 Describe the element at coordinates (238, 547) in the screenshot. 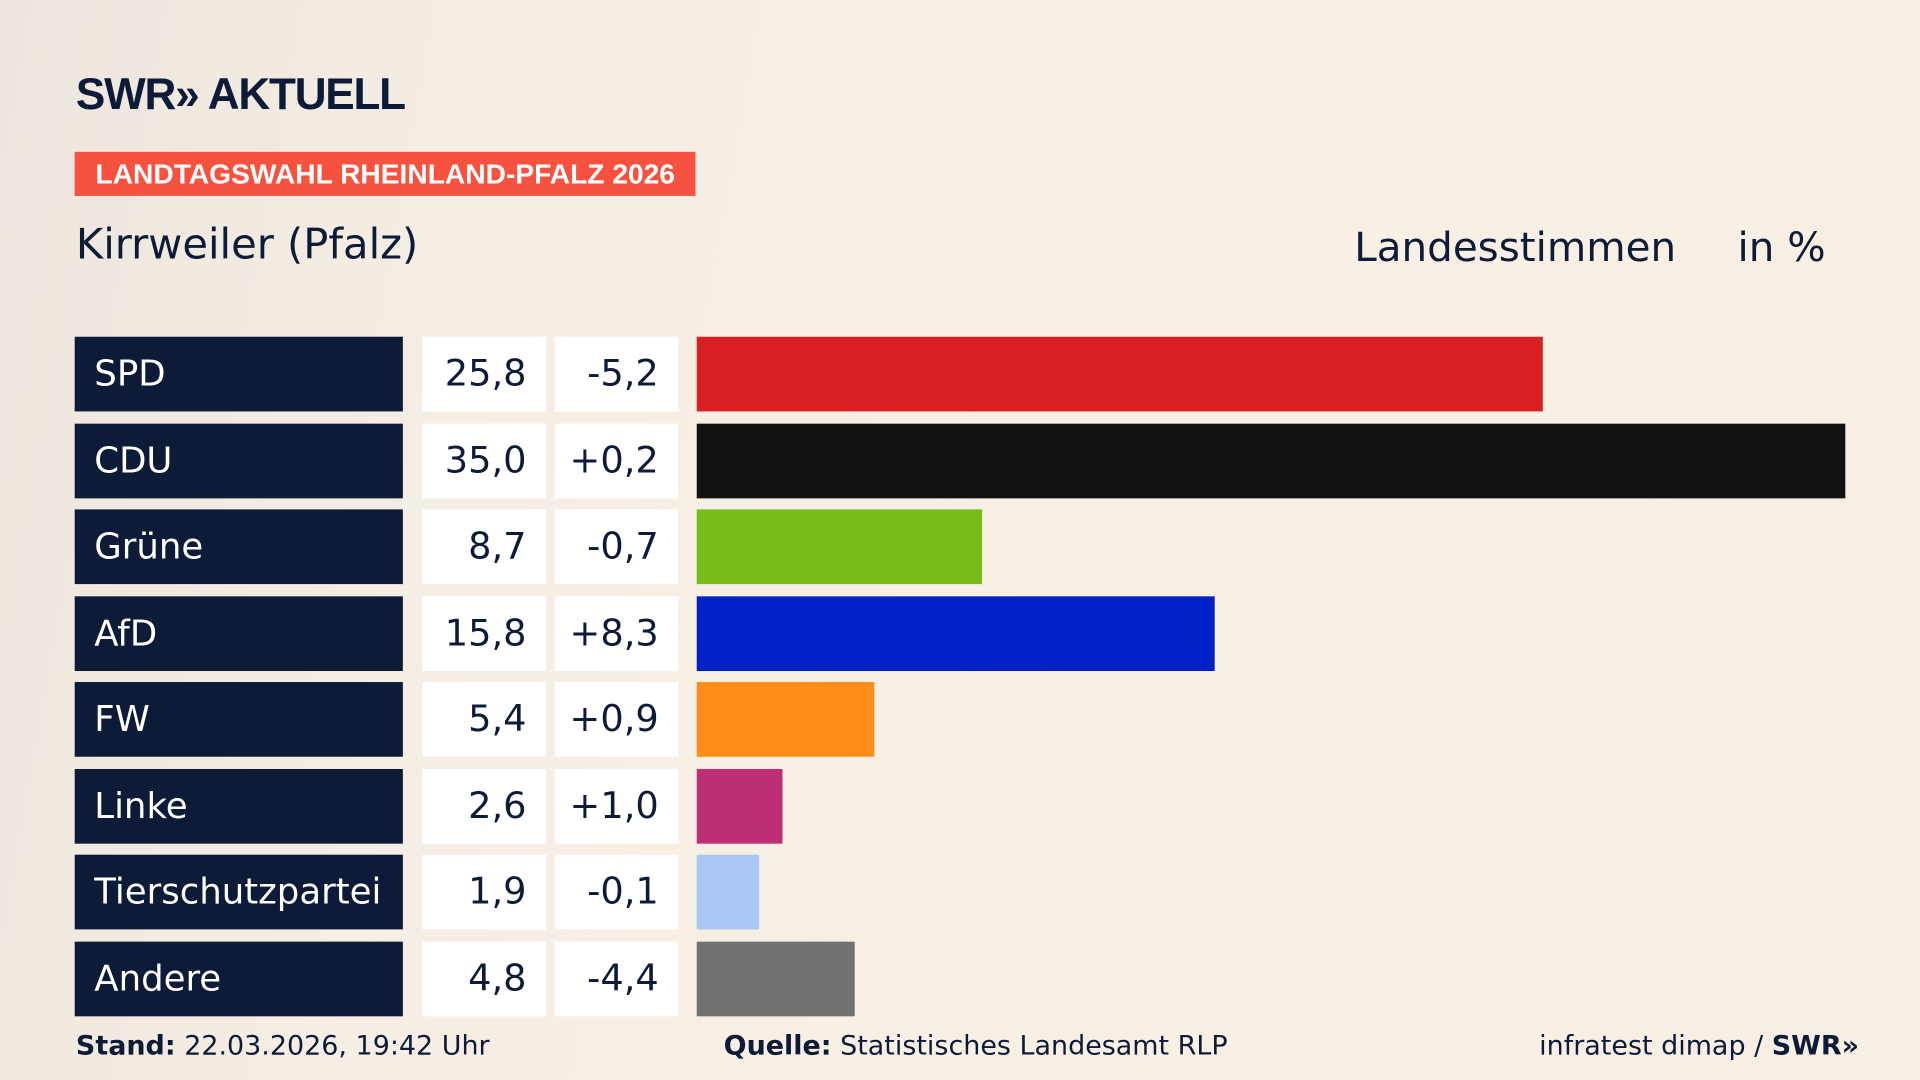

I see `party-name: Grüne` at that location.